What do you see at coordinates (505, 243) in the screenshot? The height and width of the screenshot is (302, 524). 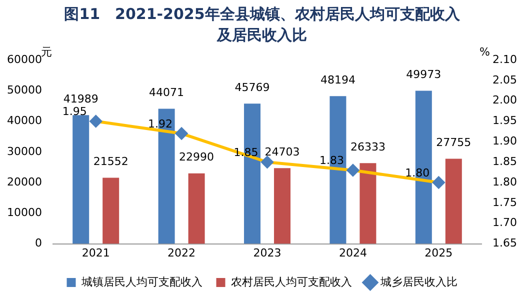 I see `y2-tick-label: 1.65` at bounding box center [505, 243].